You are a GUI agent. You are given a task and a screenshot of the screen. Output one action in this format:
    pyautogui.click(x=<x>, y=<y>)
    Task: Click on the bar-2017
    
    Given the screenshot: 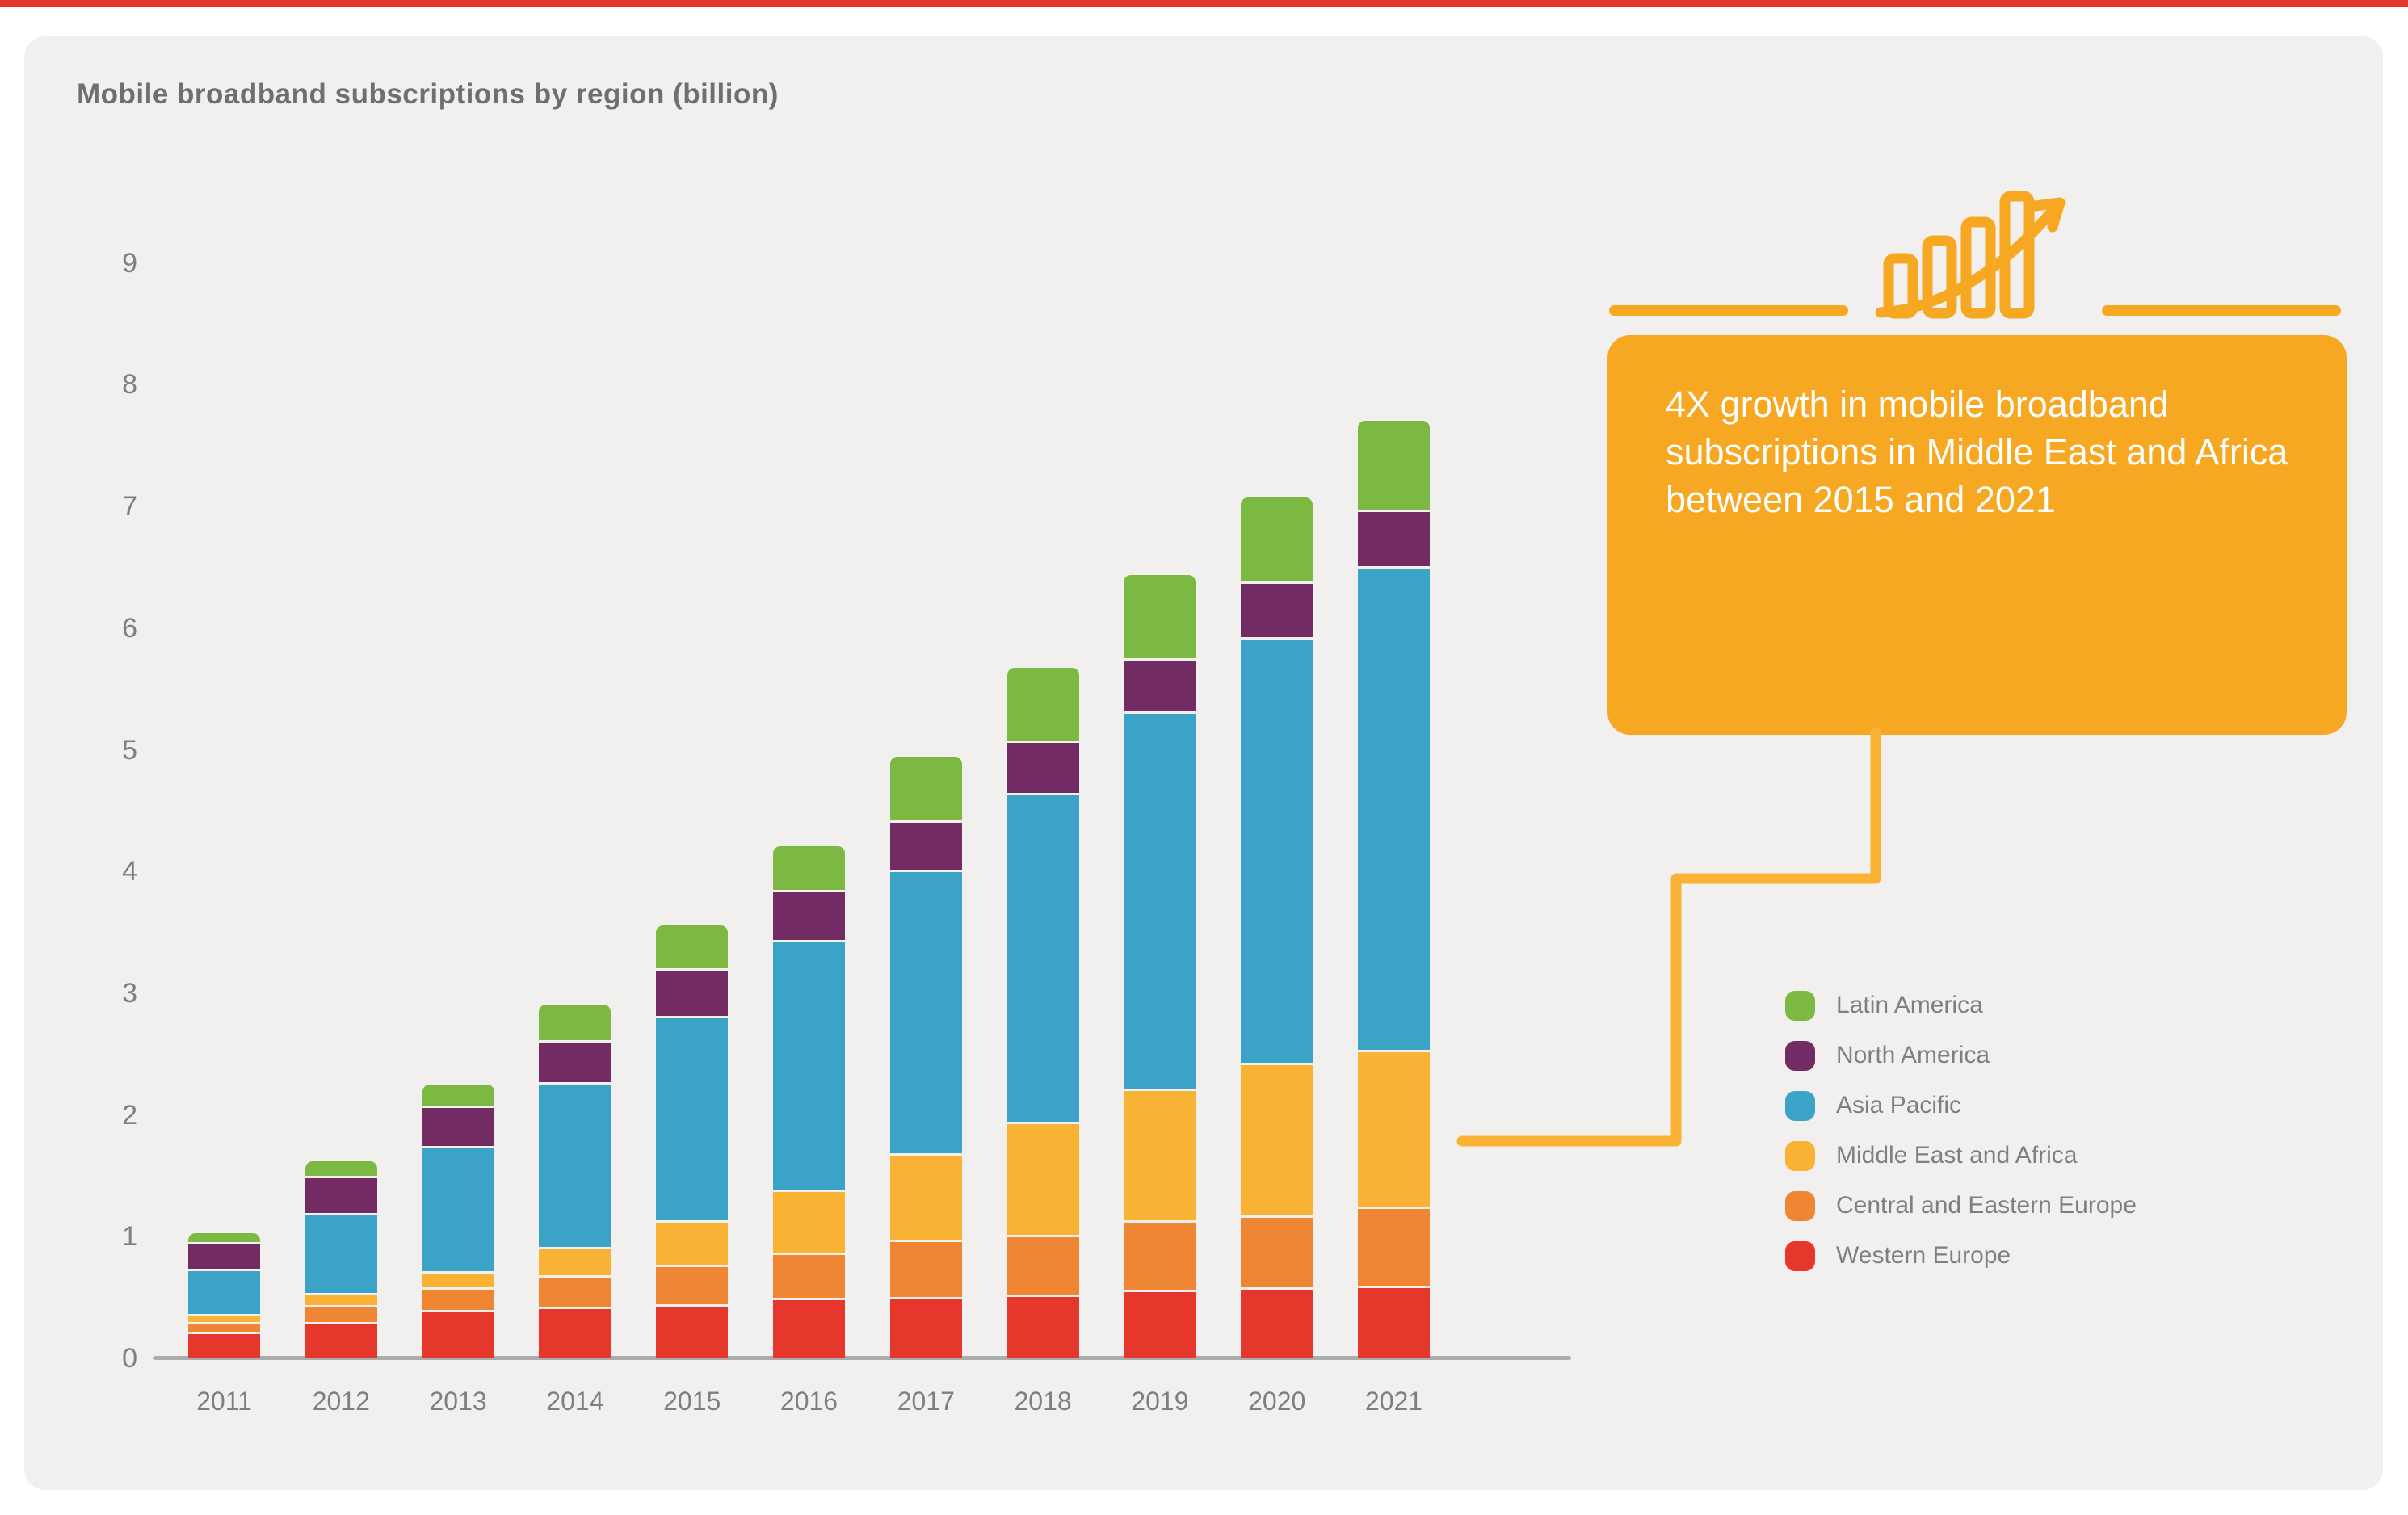 What is the action you would take?
    pyautogui.click(x=925, y=1057)
    